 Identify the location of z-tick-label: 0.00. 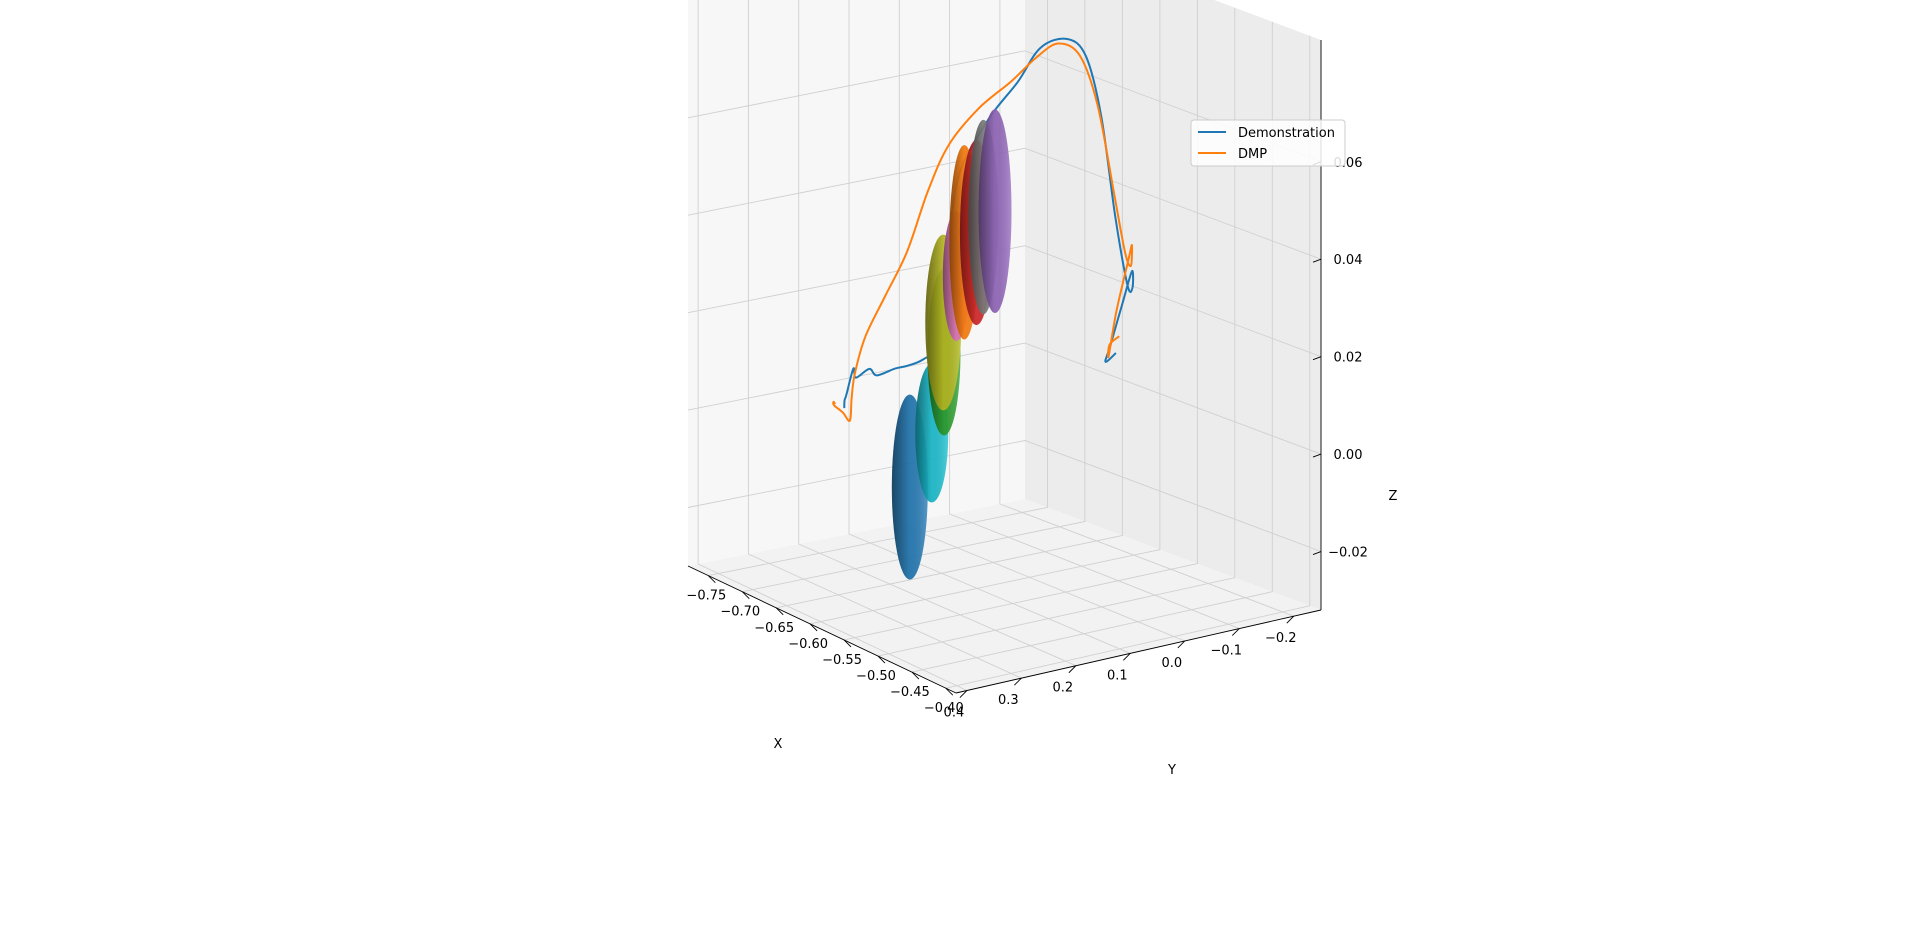
(1348, 455).